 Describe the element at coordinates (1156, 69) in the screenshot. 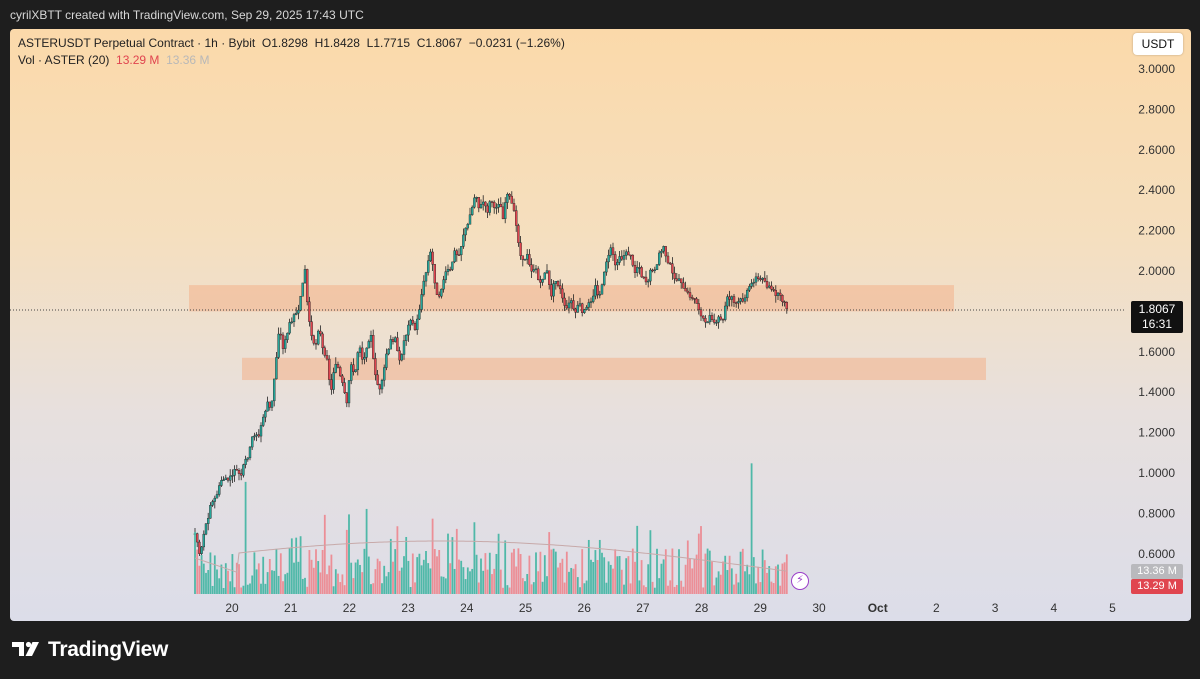

I see `y-tick-label: 3.0000` at that location.